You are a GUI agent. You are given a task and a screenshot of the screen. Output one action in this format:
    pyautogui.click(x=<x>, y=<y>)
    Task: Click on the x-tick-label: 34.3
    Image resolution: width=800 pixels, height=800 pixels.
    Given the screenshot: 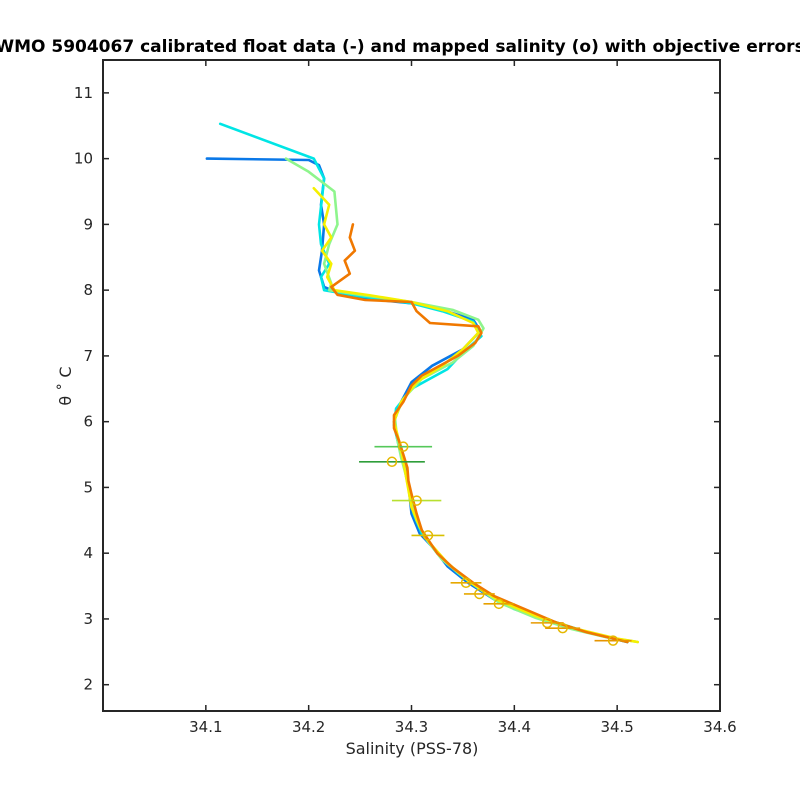 What is the action you would take?
    pyautogui.click(x=411, y=727)
    